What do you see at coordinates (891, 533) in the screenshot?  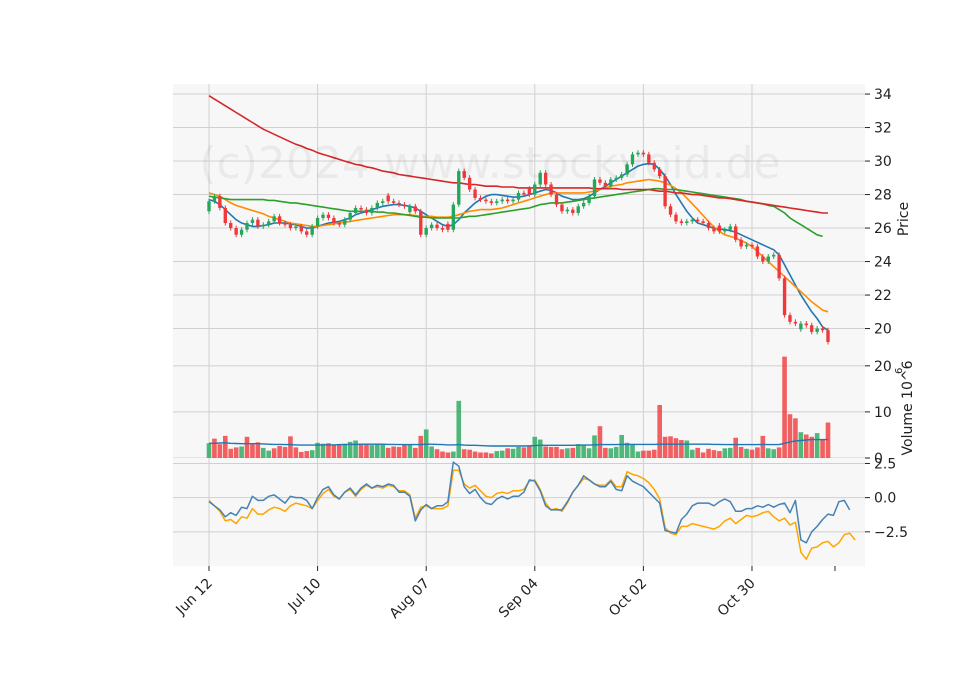 I see `y-tick-label: −2.5` at bounding box center [891, 533].